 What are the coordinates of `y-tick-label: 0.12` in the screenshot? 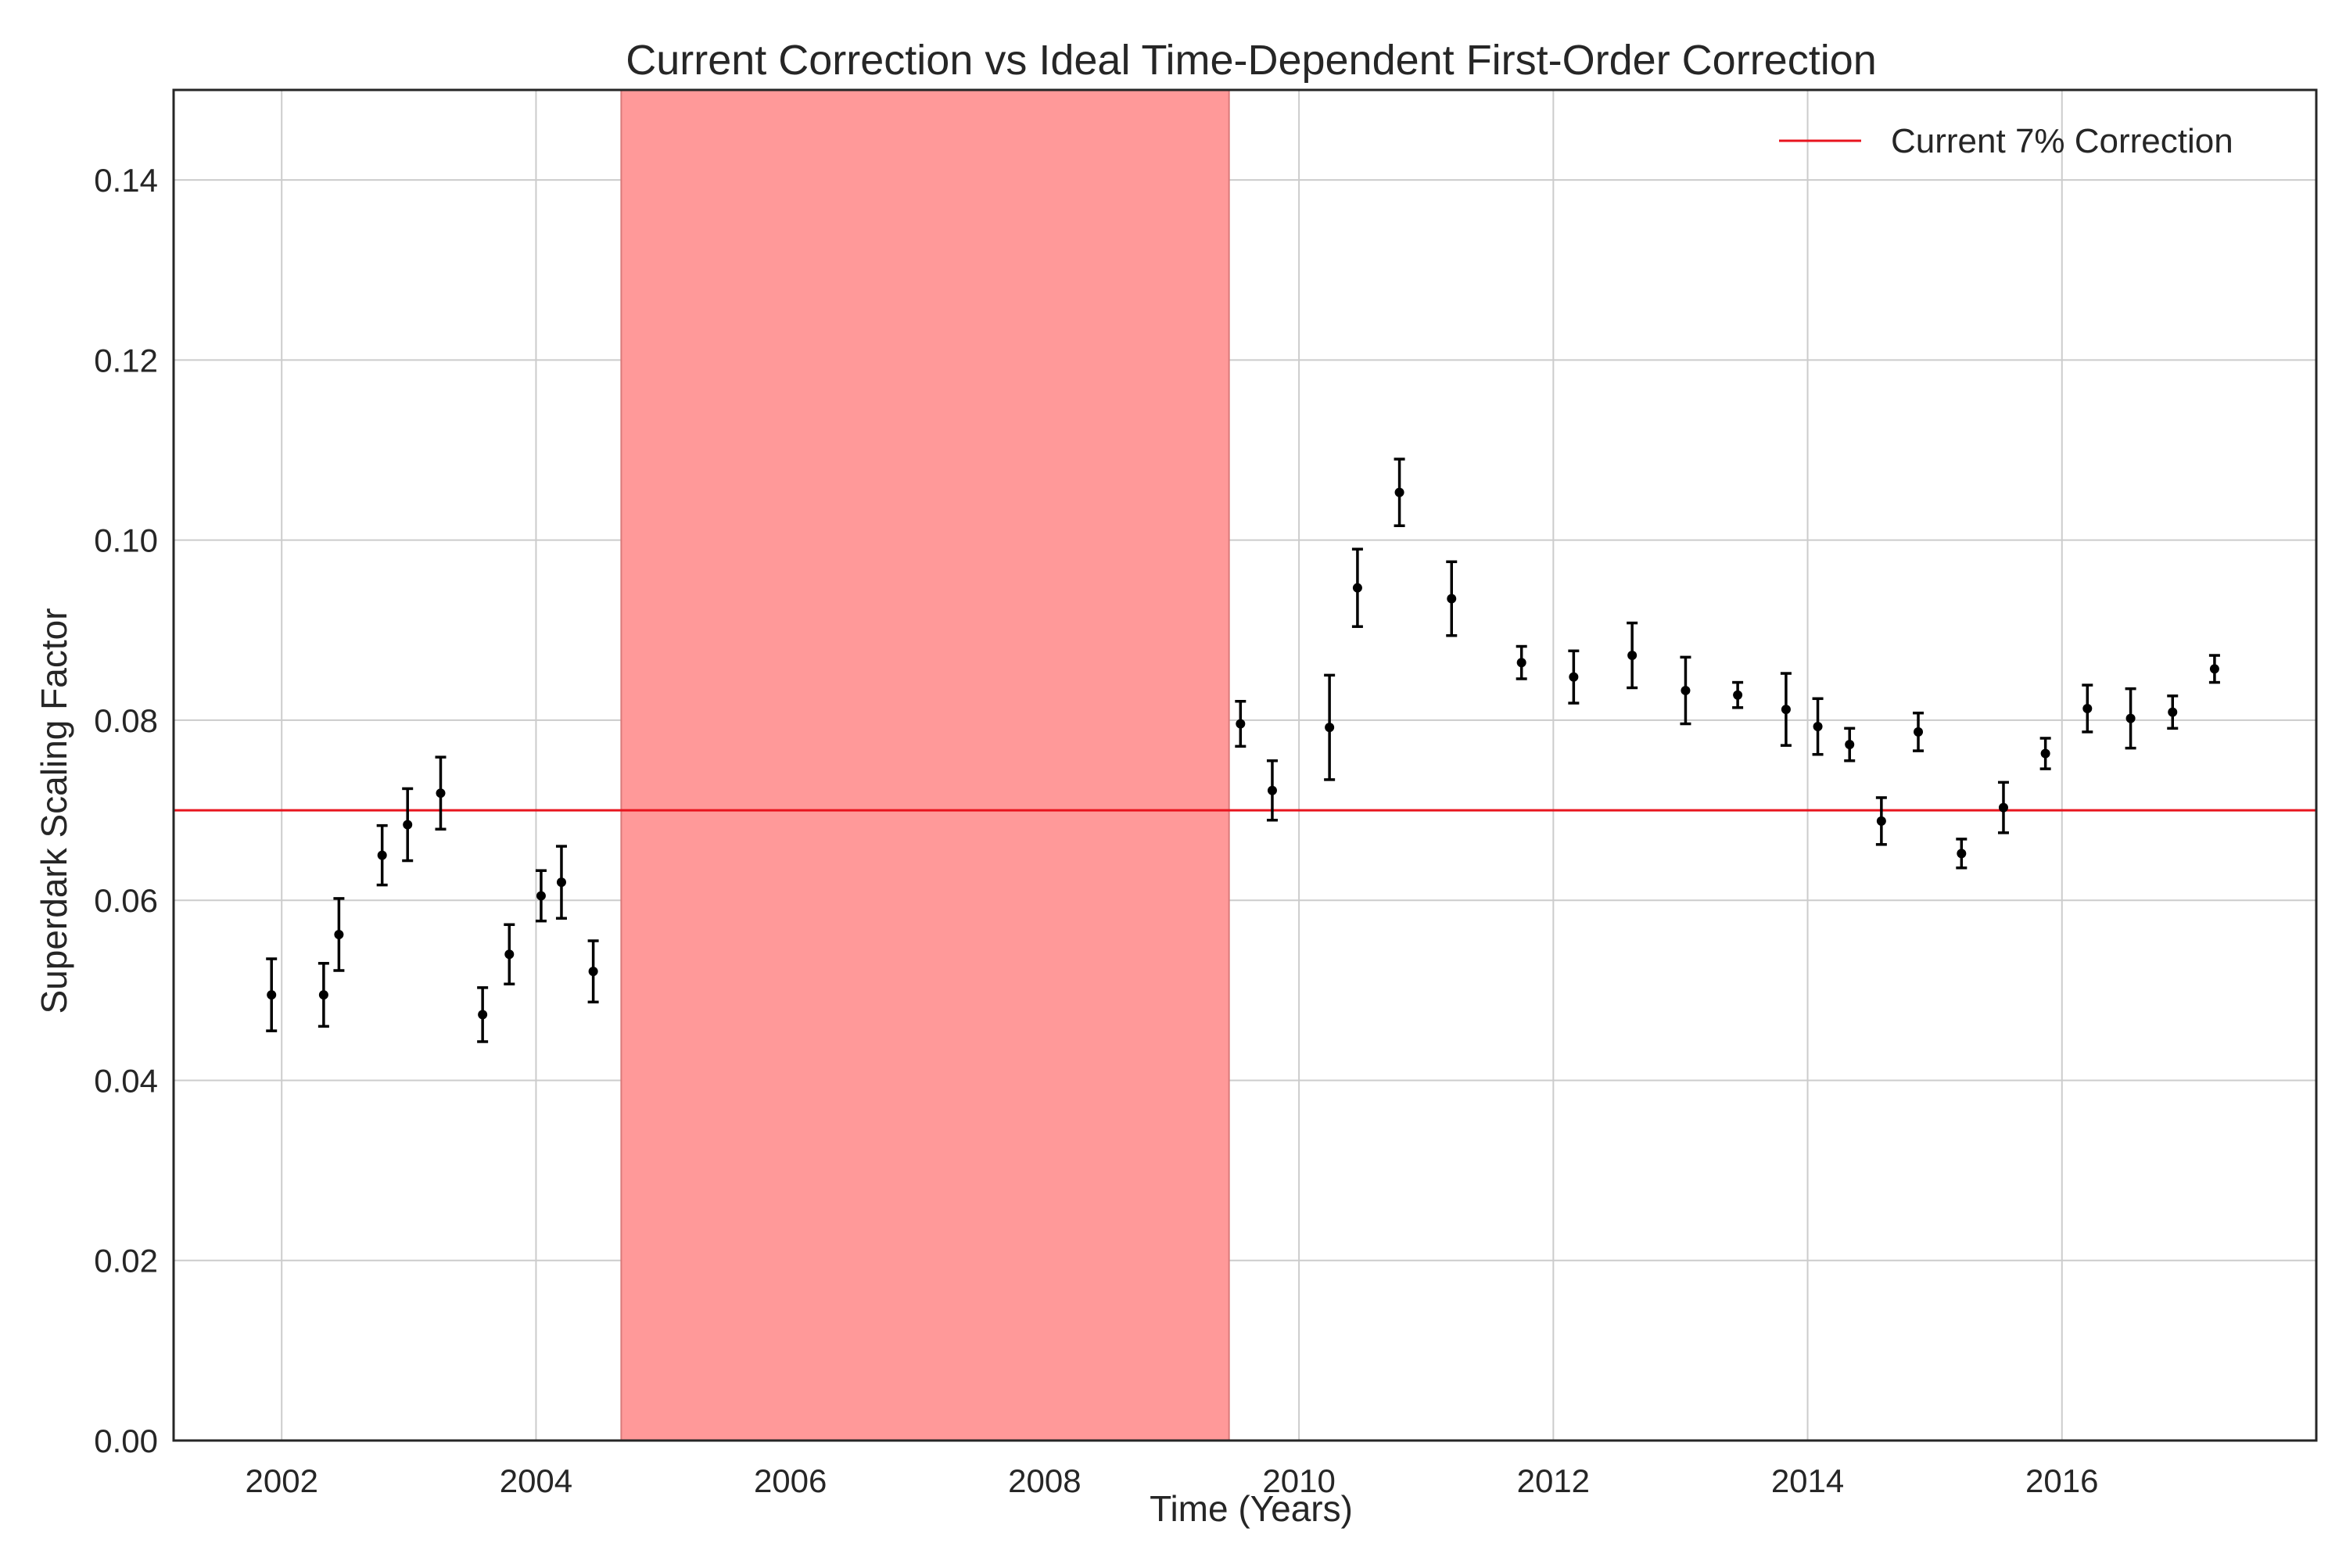 It's located at (126, 360).